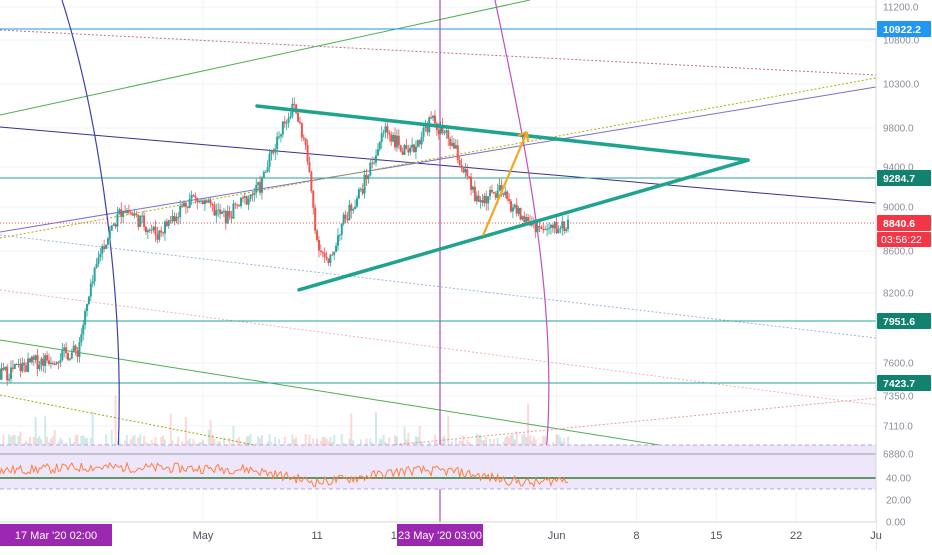 The image size is (932, 555). Describe the element at coordinates (901, 240) in the screenshot. I see `countdown-text: 03:56:22` at that location.